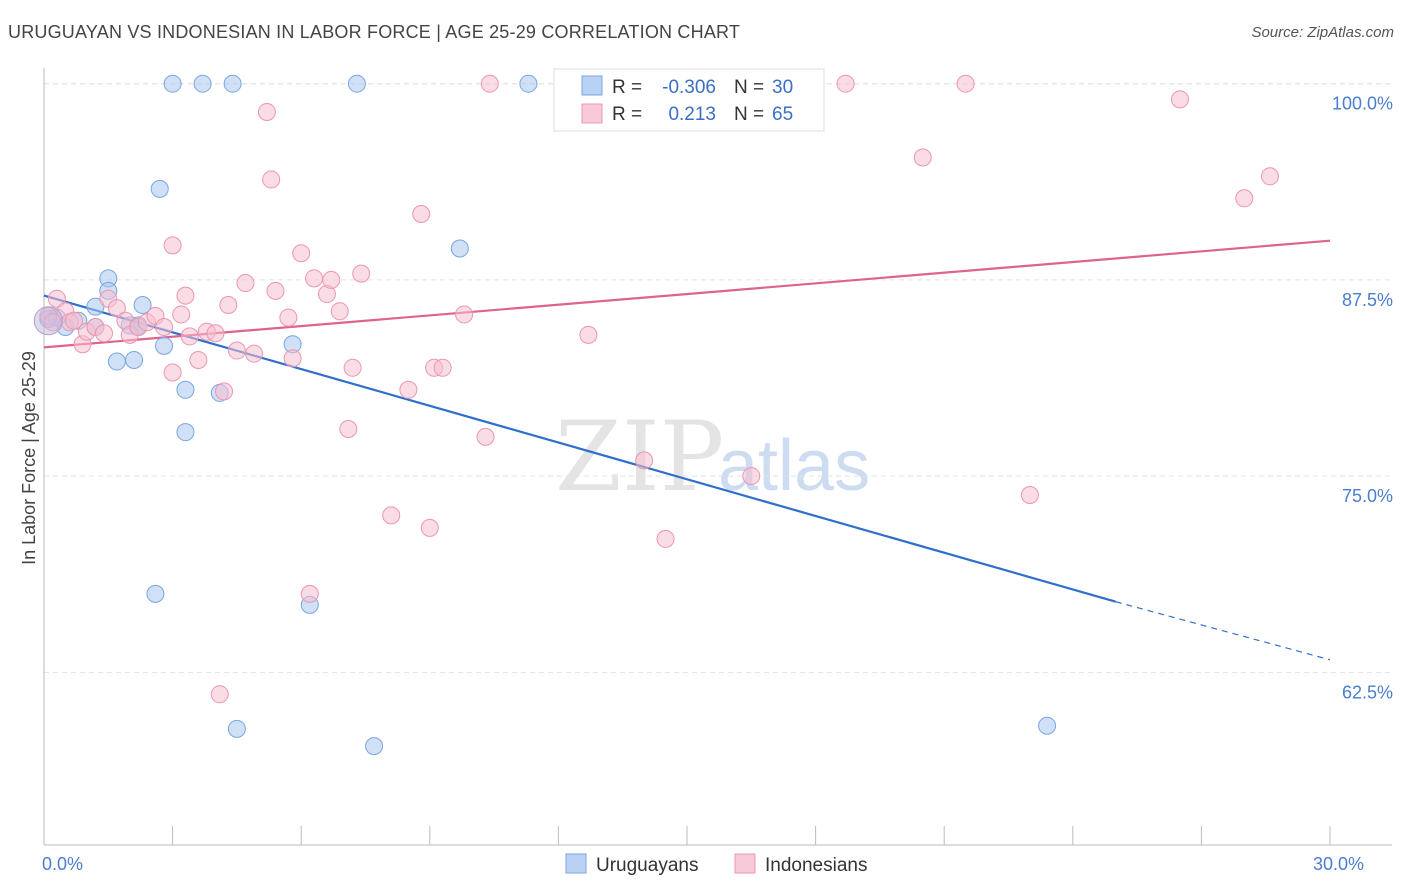 This screenshot has height=892, width=1406. What do you see at coordinates (1322, 32) in the screenshot?
I see `chart-source: Source: ZipAtlas.com` at bounding box center [1322, 32].